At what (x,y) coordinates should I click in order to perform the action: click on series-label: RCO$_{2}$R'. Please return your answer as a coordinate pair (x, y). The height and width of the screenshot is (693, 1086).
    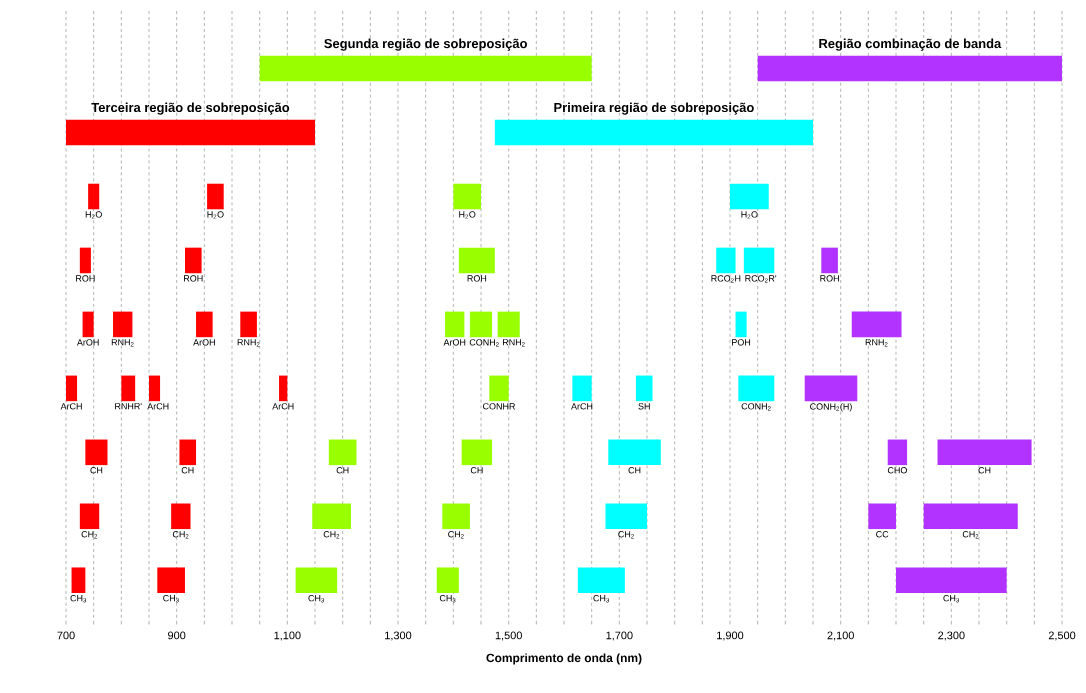
    Looking at the image, I should click on (761, 279).